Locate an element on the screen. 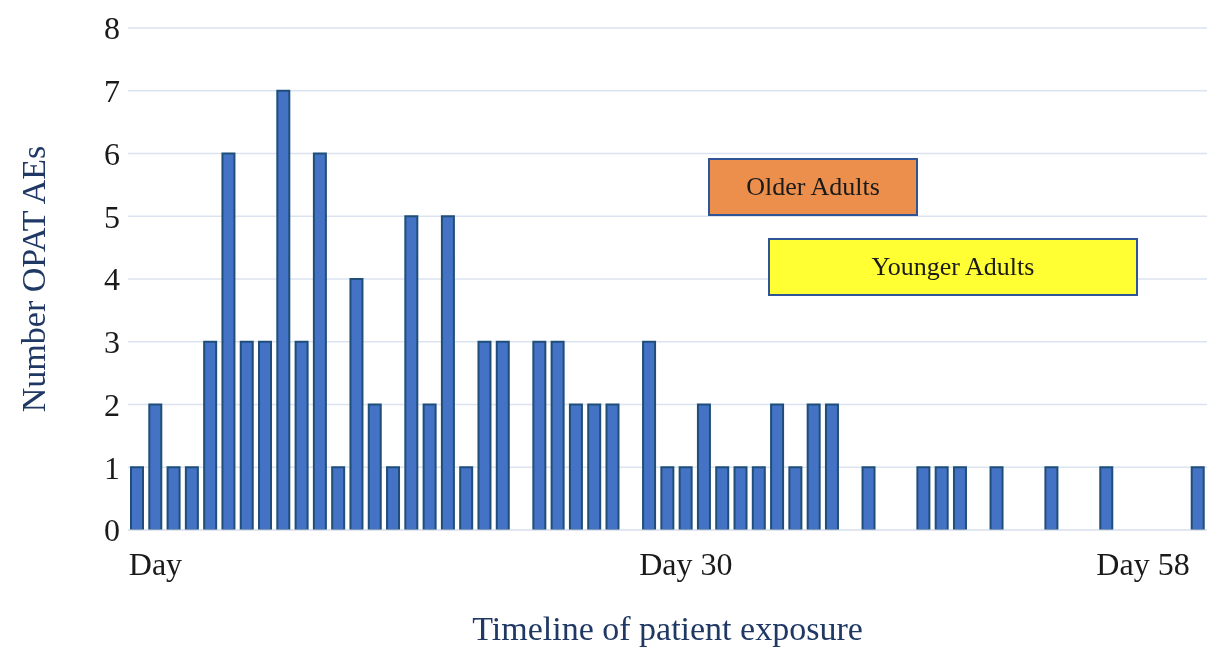  x-axis-title: Timeline of patient exposure is located at coordinates (667, 628).